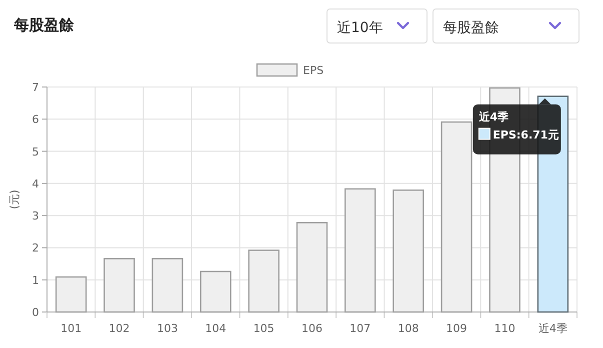 This screenshot has width=603, height=348. Describe the element at coordinates (525, 135) in the screenshot. I see `annotation: EPS:6.71元` at that location.